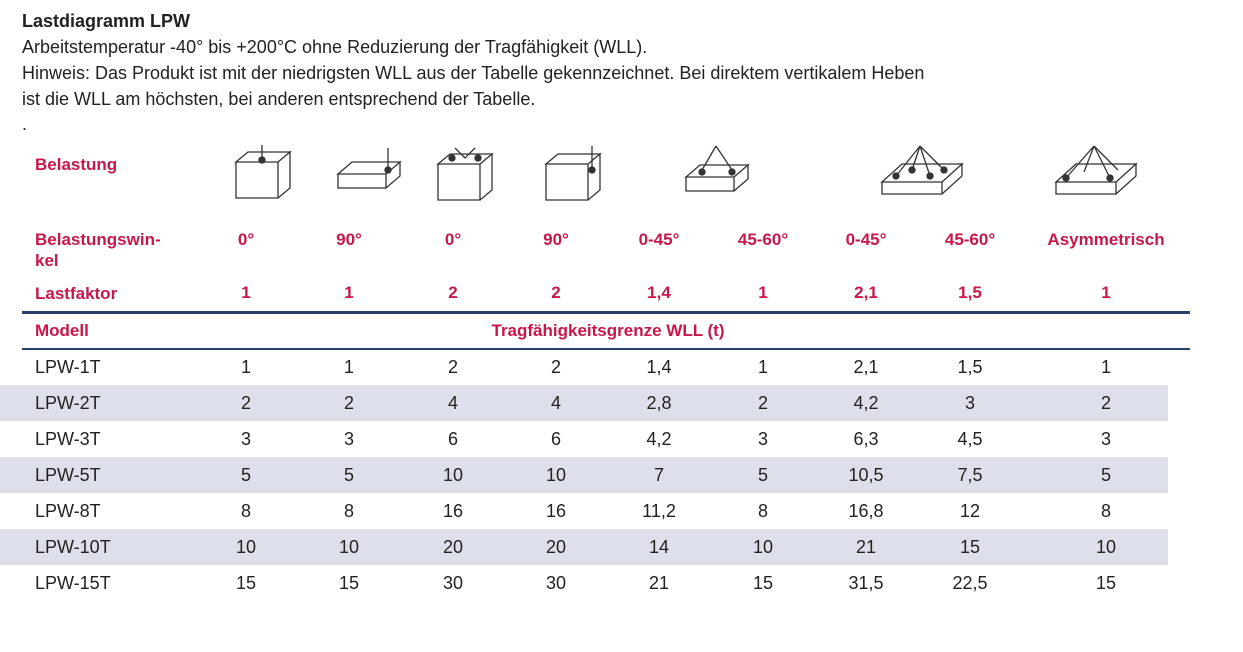 The width and height of the screenshot is (1243, 652). Describe the element at coordinates (68, 367) in the screenshot. I see `model-cell: LPW-1T` at that location.